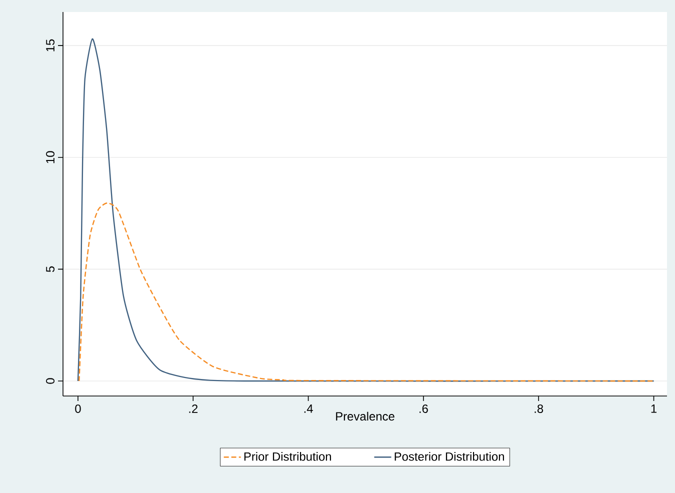 This screenshot has height=493, width=675. Describe the element at coordinates (78, 408) in the screenshot. I see `x-tick-label: 0` at that location.